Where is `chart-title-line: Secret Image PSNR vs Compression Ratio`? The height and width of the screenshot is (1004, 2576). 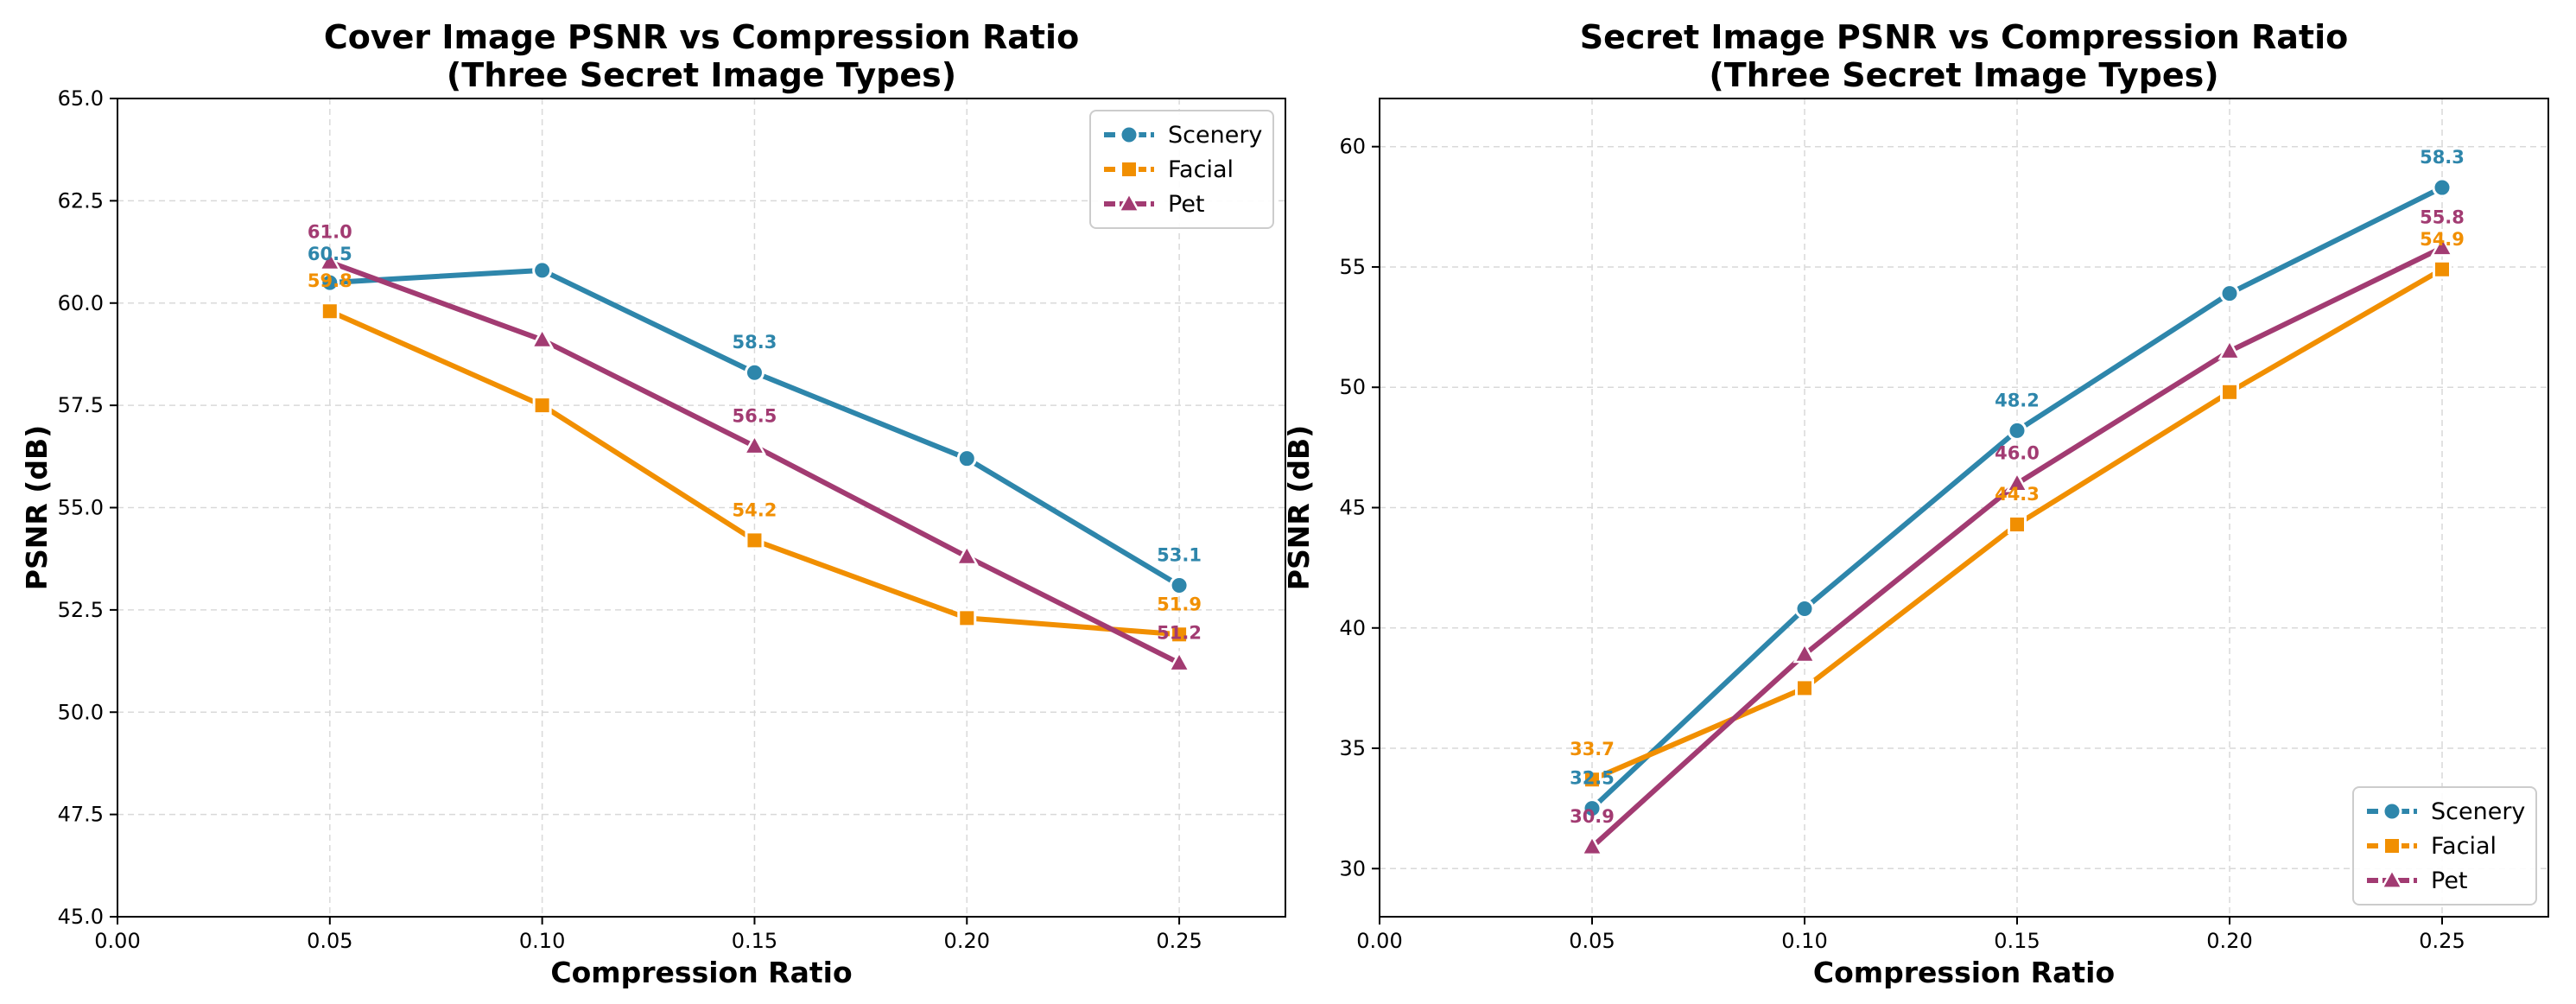
chart-title-line: Secret Image PSNR vs Compression Ratio is located at coordinates (1964, 37).